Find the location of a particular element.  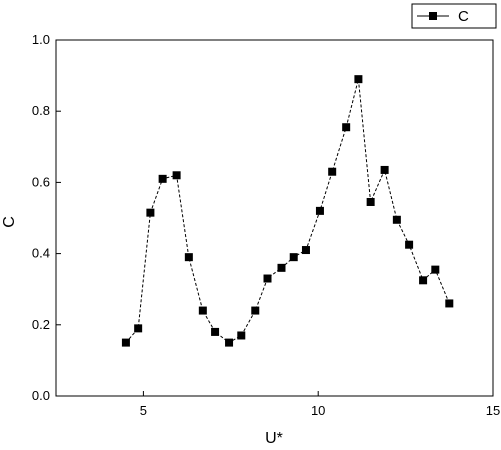

x-tick-label: 15 is located at coordinates (493, 410).